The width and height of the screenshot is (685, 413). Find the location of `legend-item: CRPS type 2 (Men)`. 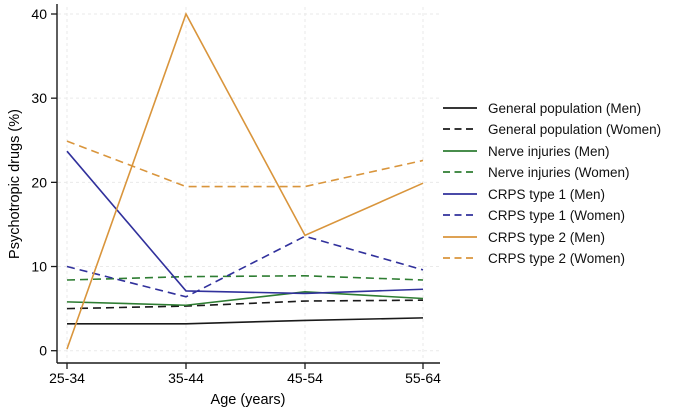

legend-item: CRPS type 2 (Men) is located at coordinates (552, 237).